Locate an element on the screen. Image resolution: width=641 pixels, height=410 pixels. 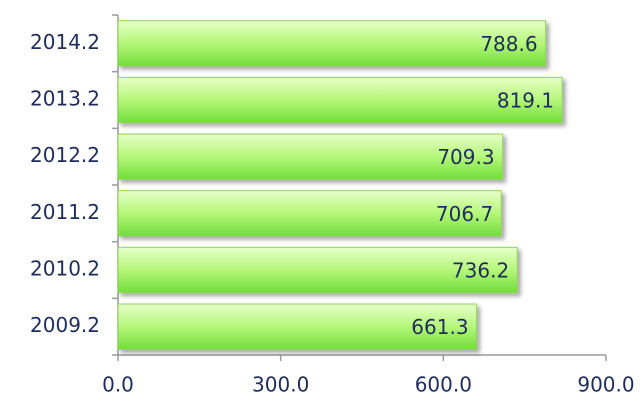
x-tick-label: 600.0 is located at coordinates (443, 385).